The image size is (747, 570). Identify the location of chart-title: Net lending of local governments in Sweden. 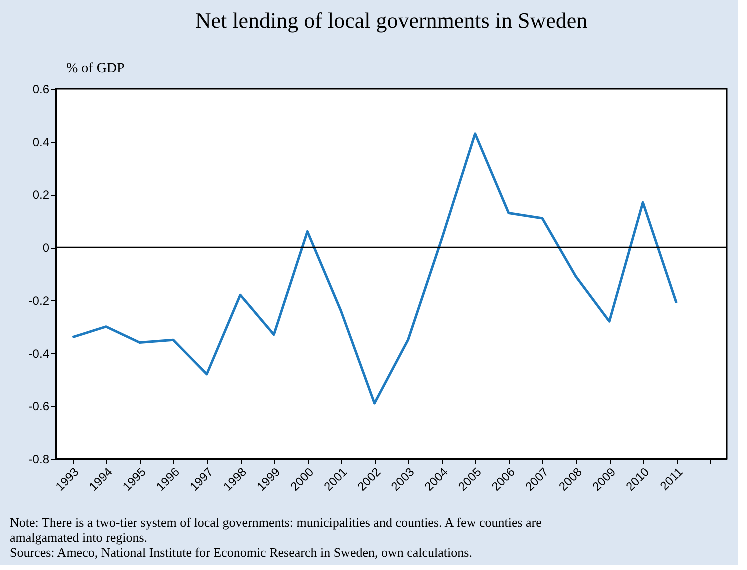
(391, 20).